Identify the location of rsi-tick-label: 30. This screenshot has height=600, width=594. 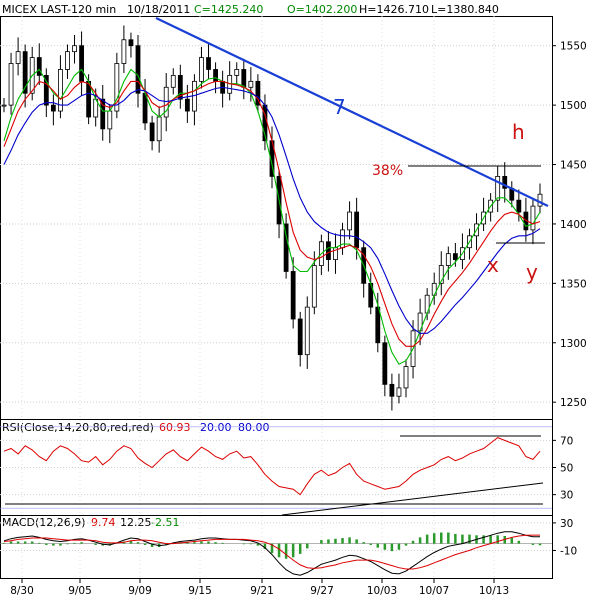
(566, 496).